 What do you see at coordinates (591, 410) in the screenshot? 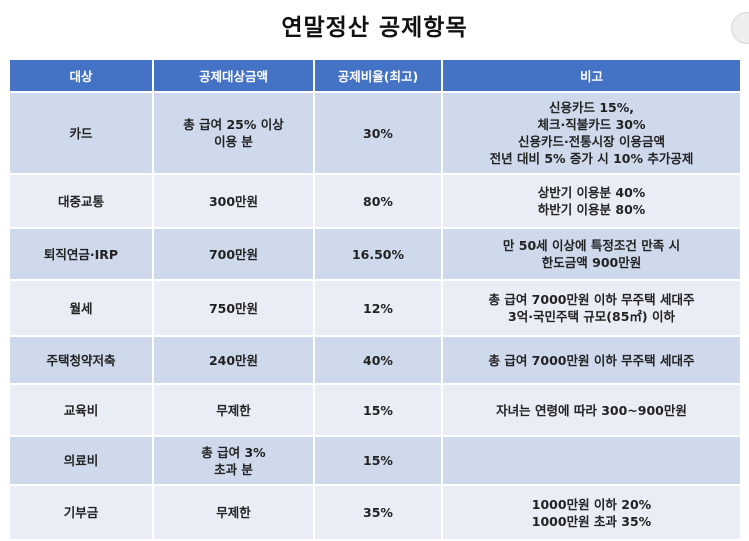
I see `cell-note: 자녀는 연령에 따라 300~900만원` at bounding box center [591, 410].